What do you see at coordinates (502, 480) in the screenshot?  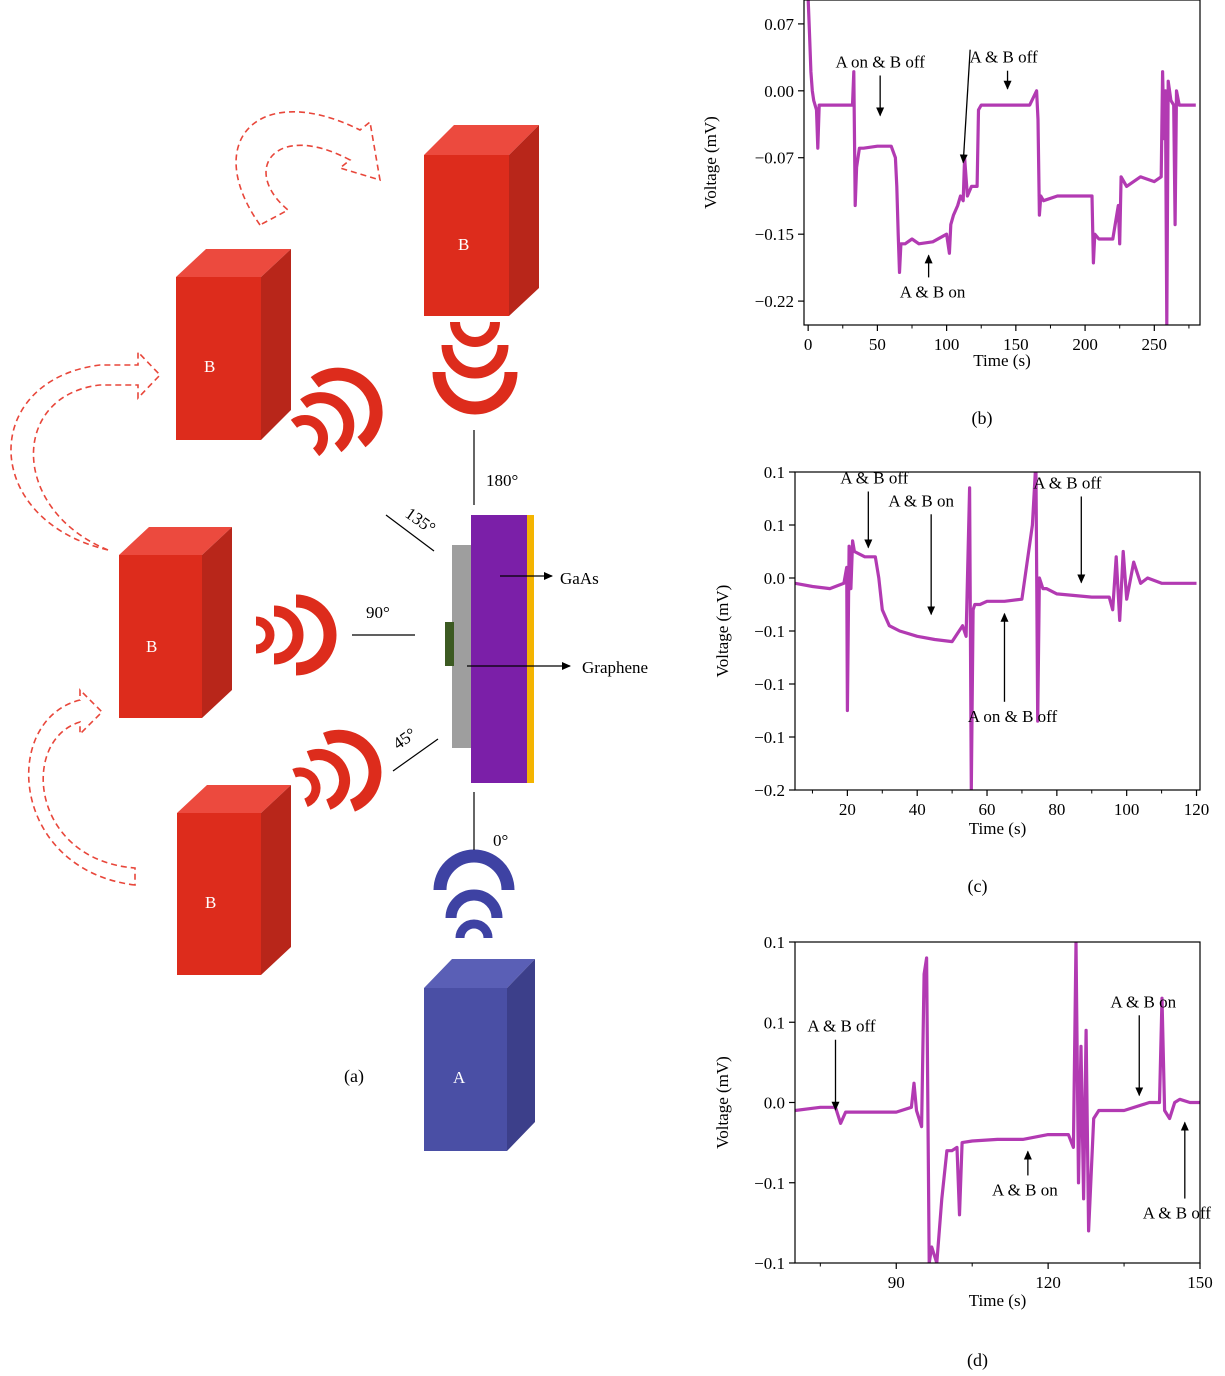 I see `angle-label-180: 180°` at bounding box center [502, 480].